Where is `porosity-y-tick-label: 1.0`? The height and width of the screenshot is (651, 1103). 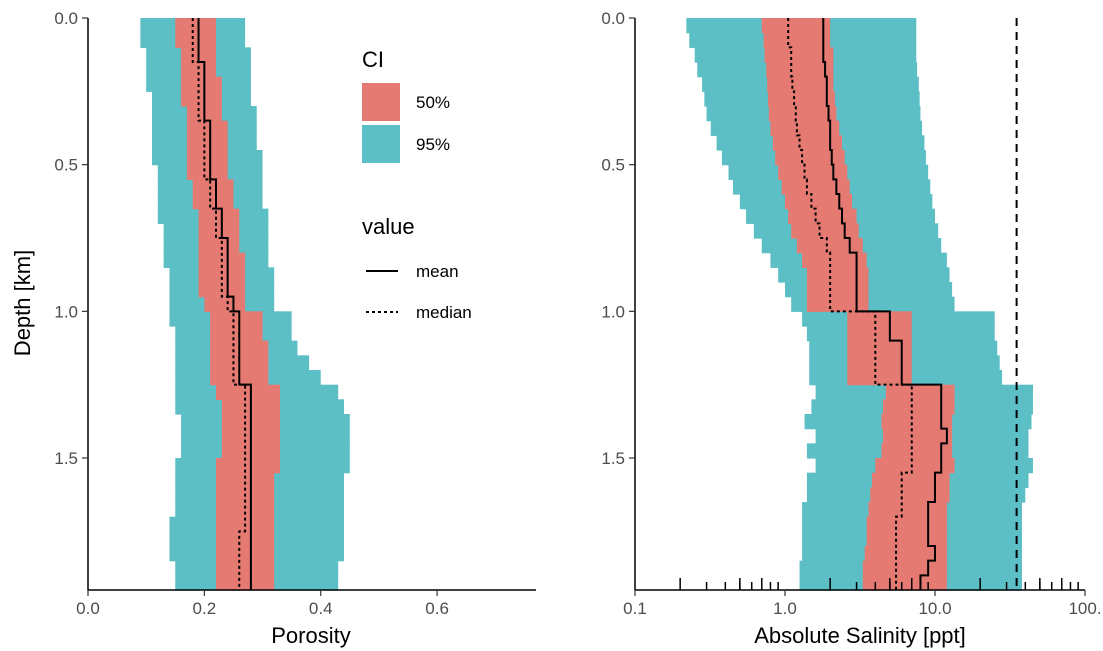
porosity-y-tick-label: 1.0 is located at coordinates (66, 311).